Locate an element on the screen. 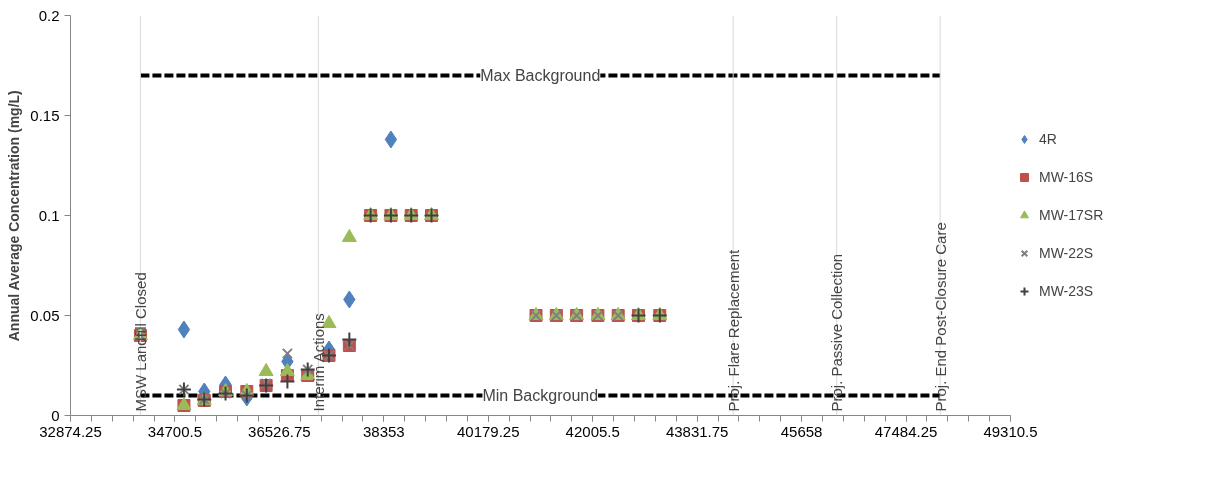 This screenshot has width=1232, height=483. x-tick-label: 43831.75 is located at coordinates (697, 431).